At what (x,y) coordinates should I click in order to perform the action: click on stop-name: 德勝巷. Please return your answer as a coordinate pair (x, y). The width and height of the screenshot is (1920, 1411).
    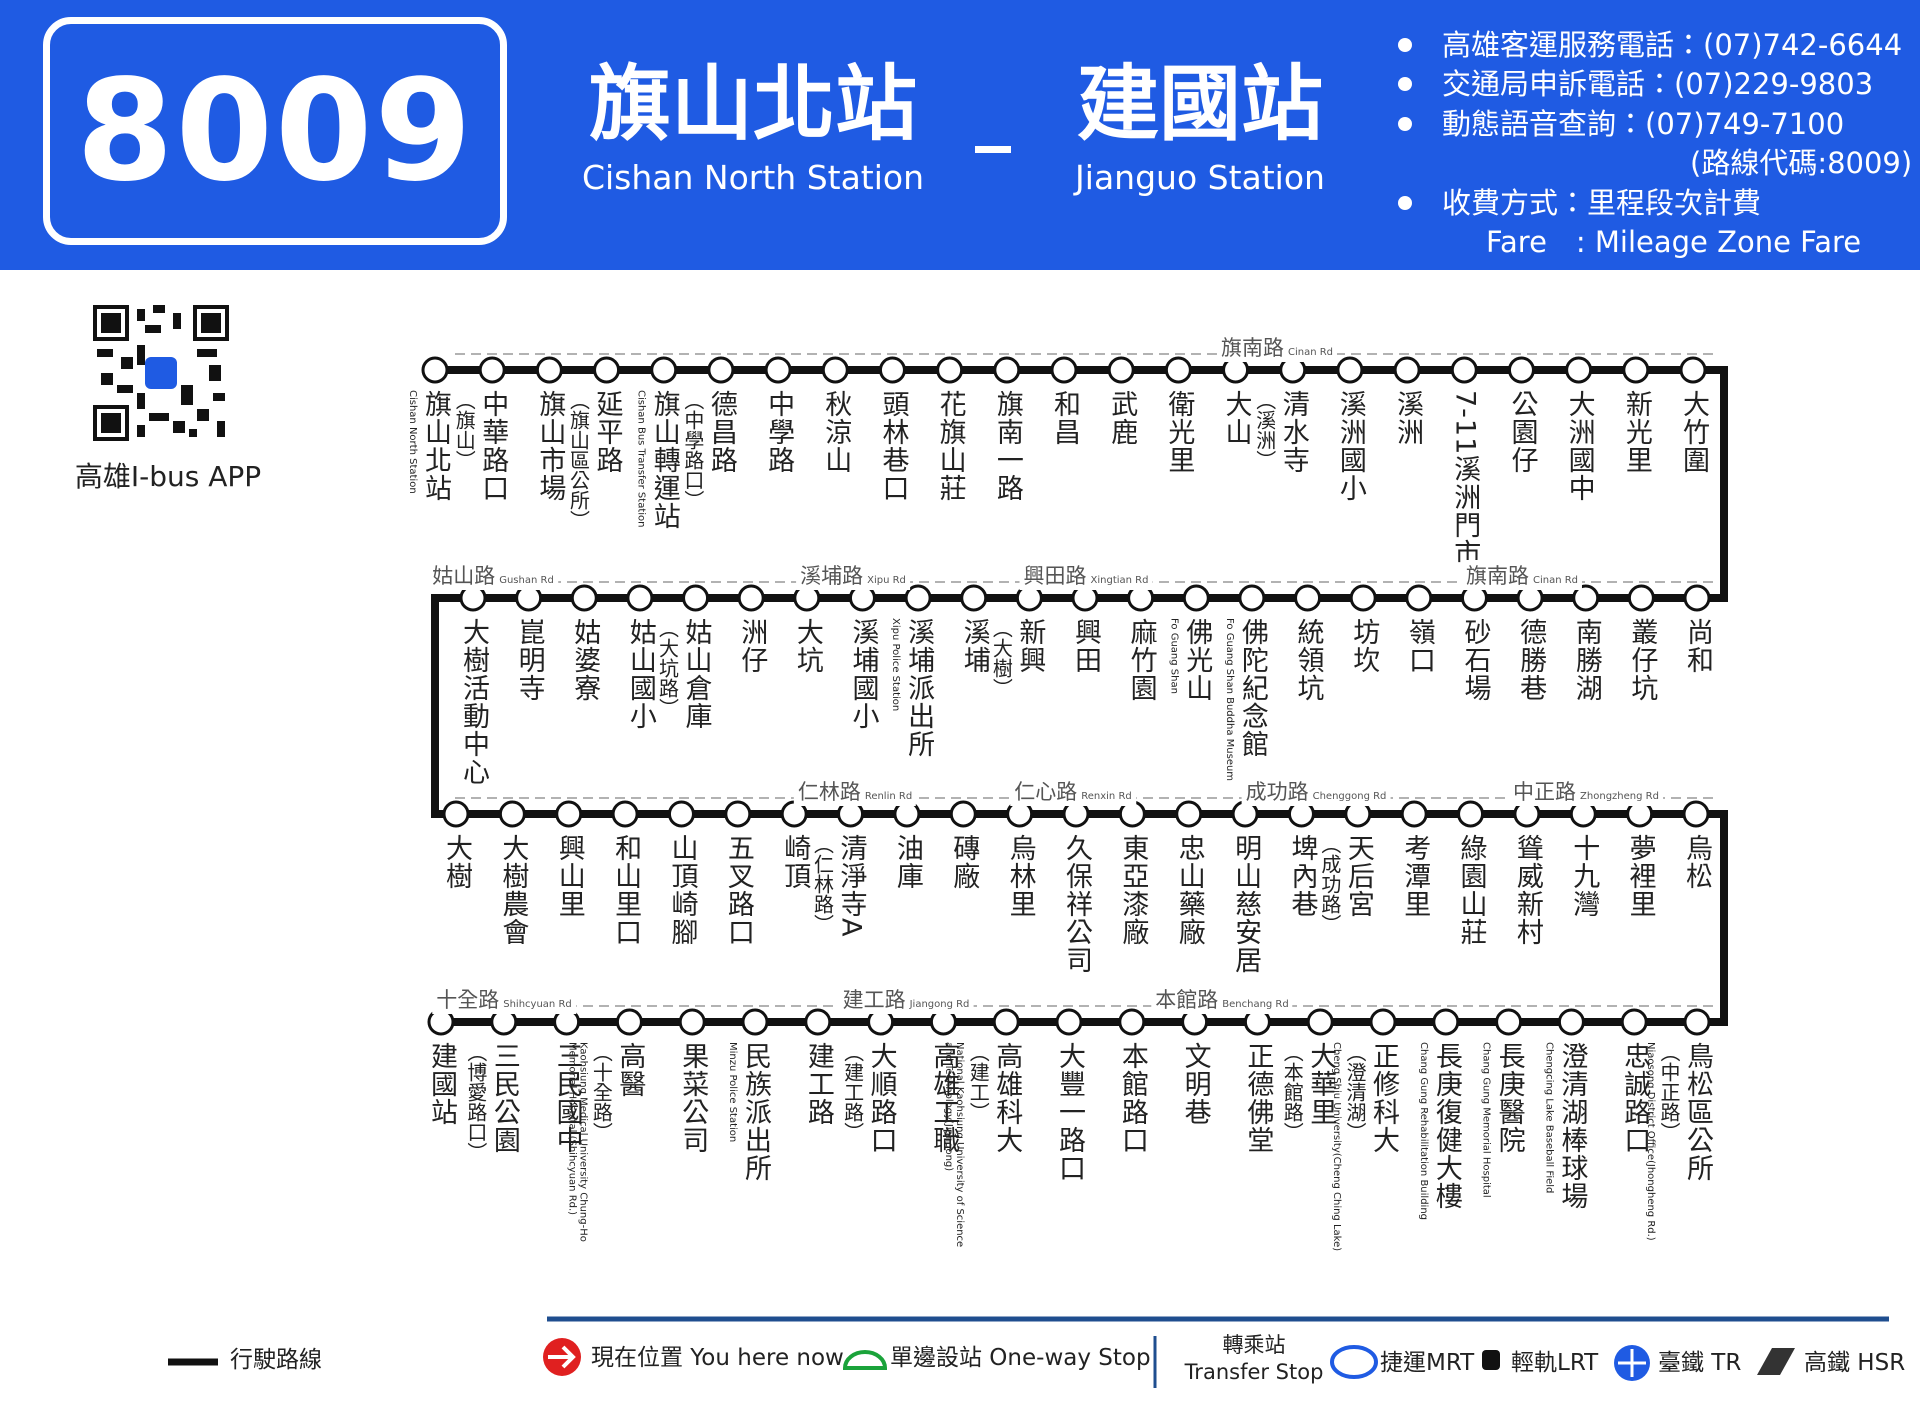
    Looking at the image, I should click on (1531, 660).